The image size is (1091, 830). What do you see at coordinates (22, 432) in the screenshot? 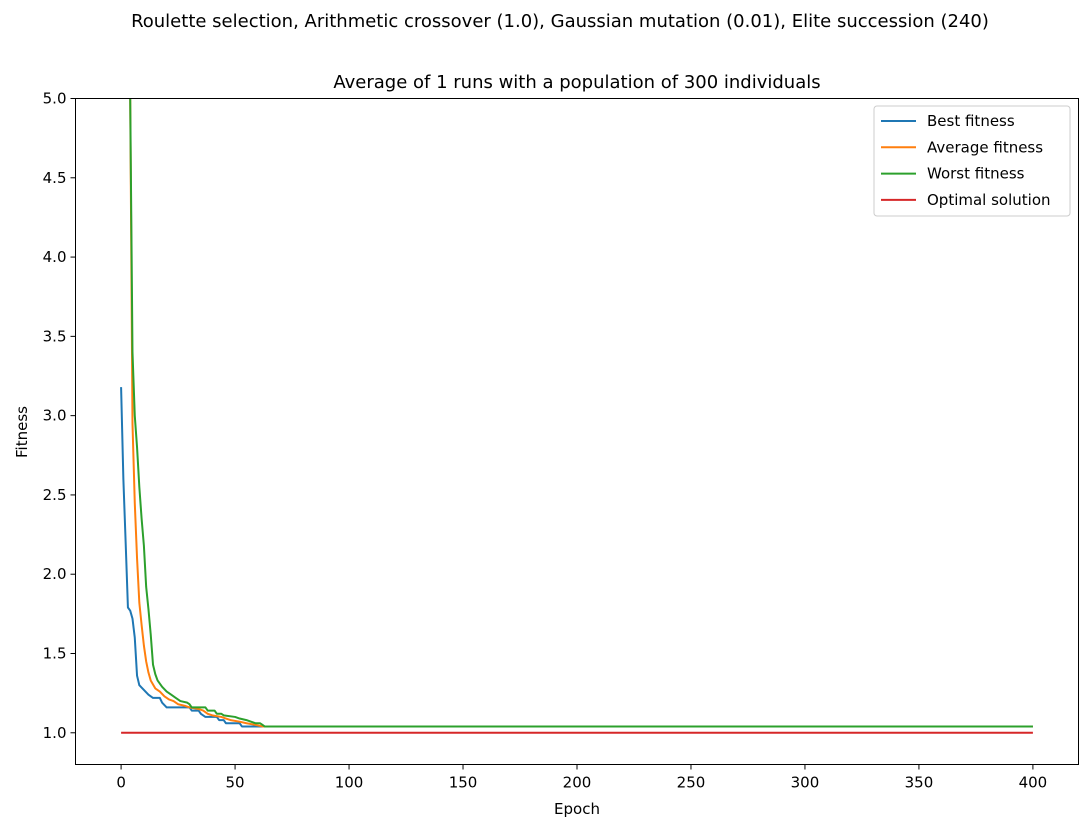
I see `y-axis-label: Fitness` at bounding box center [22, 432].